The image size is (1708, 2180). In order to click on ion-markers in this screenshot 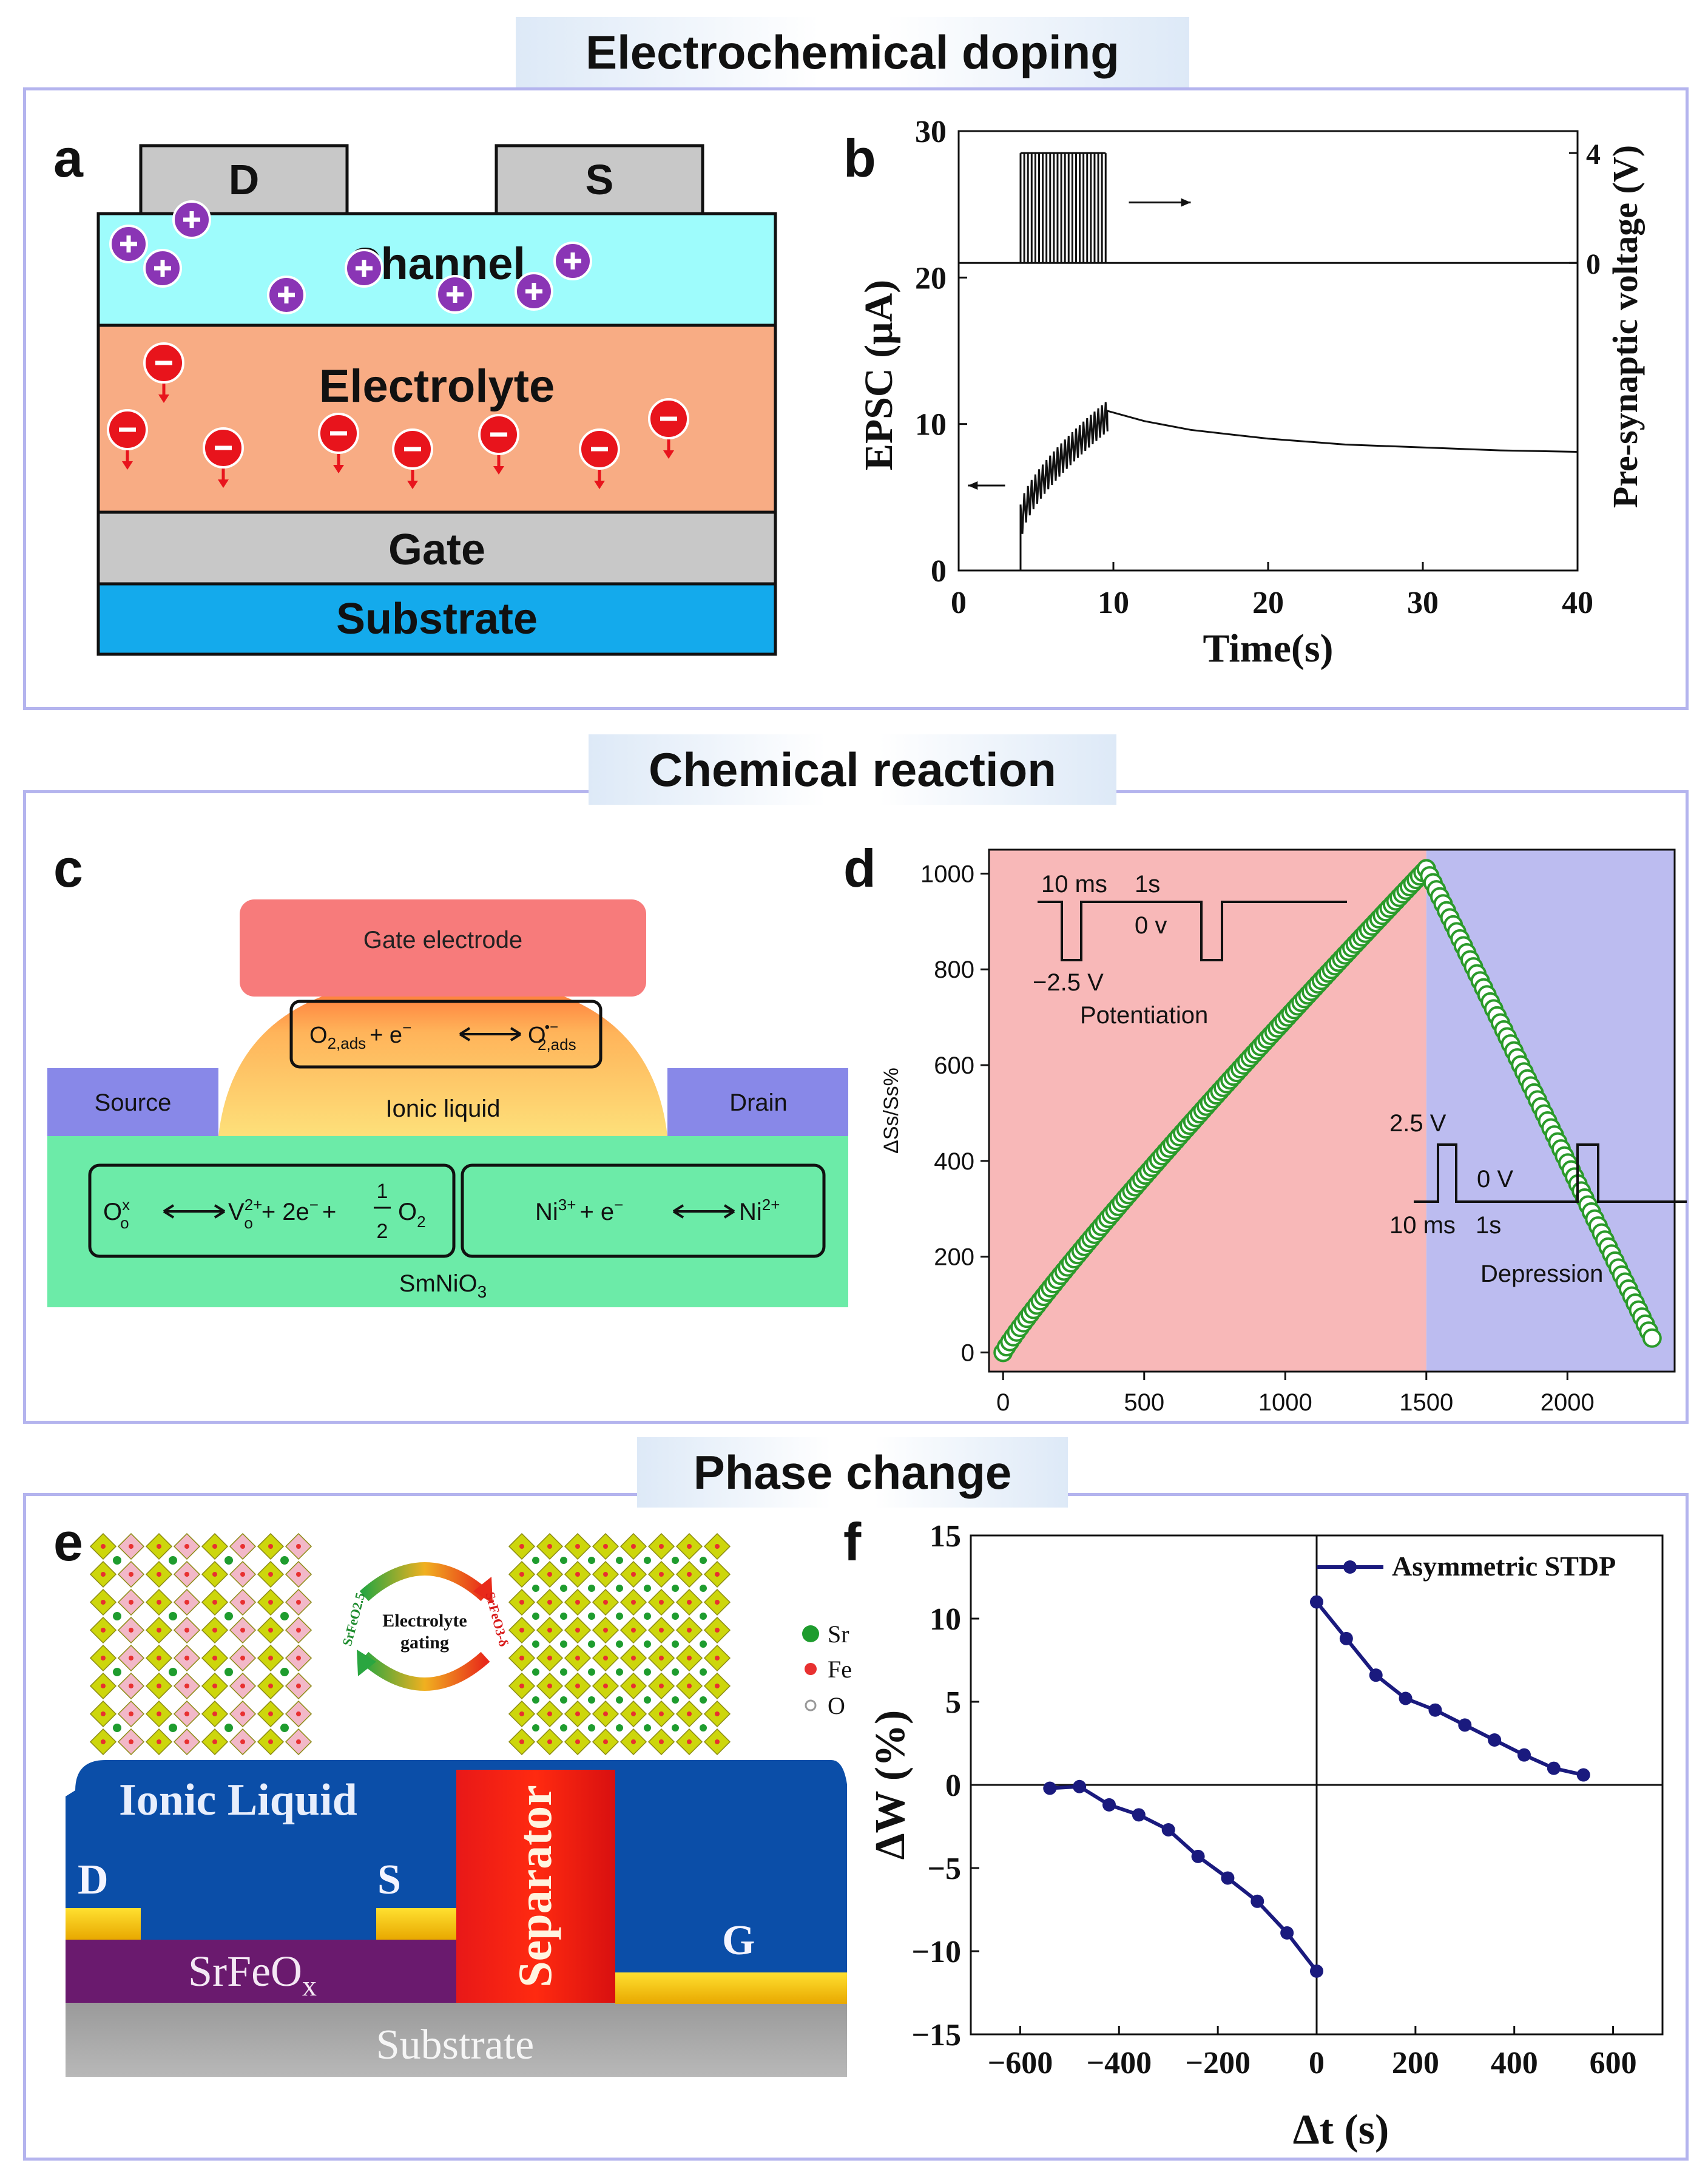, I will do `click(398, 344)`.